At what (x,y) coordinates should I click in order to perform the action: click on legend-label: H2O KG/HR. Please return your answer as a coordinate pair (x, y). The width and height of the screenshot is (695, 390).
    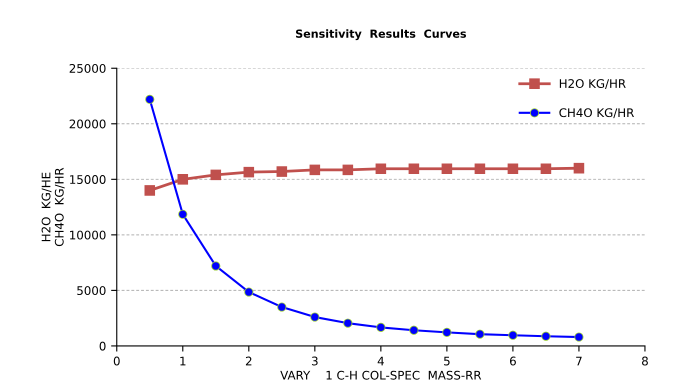
    Looking at the image, I should click on (593, 84).